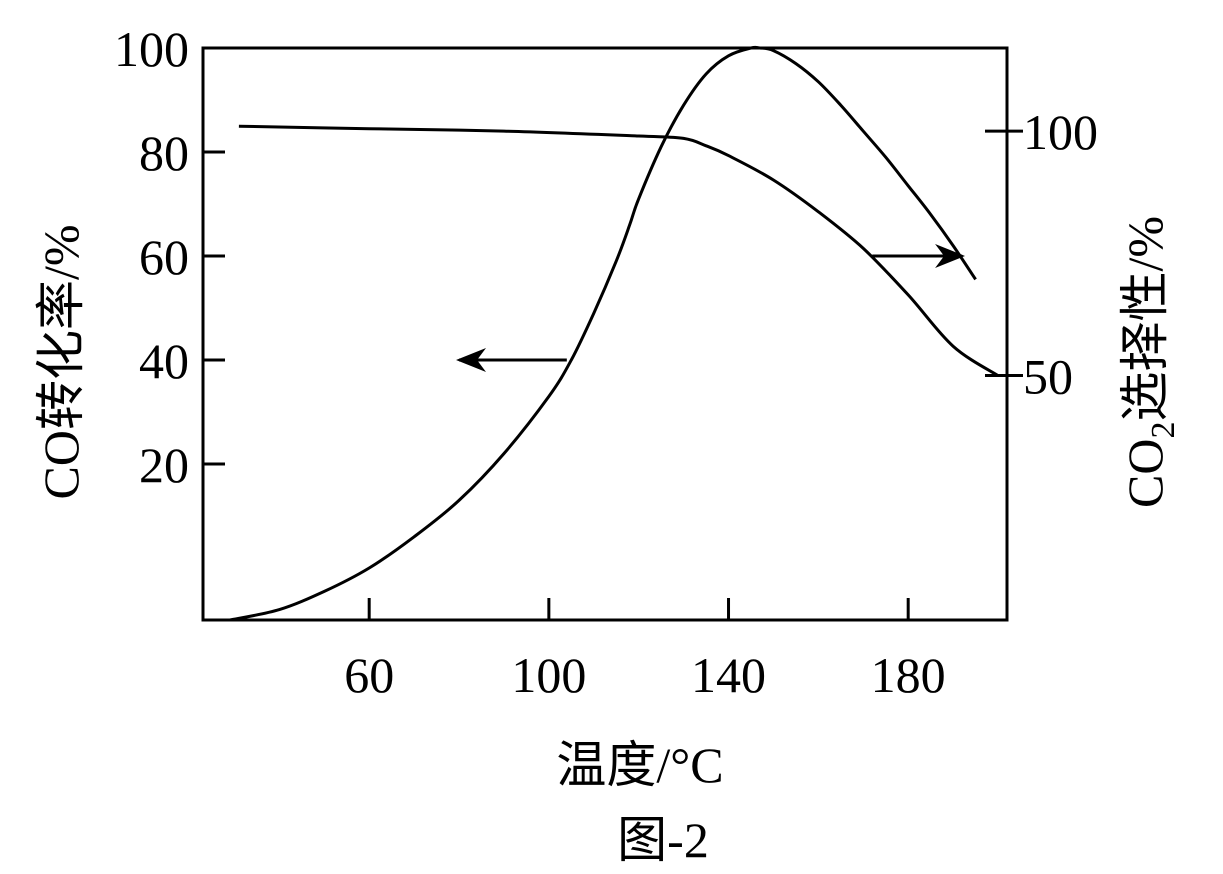  What do you see at coordinates (164, 153) in the screenshot?
I see `y-left-tick-label: 80` at bounding box center [164, 153].